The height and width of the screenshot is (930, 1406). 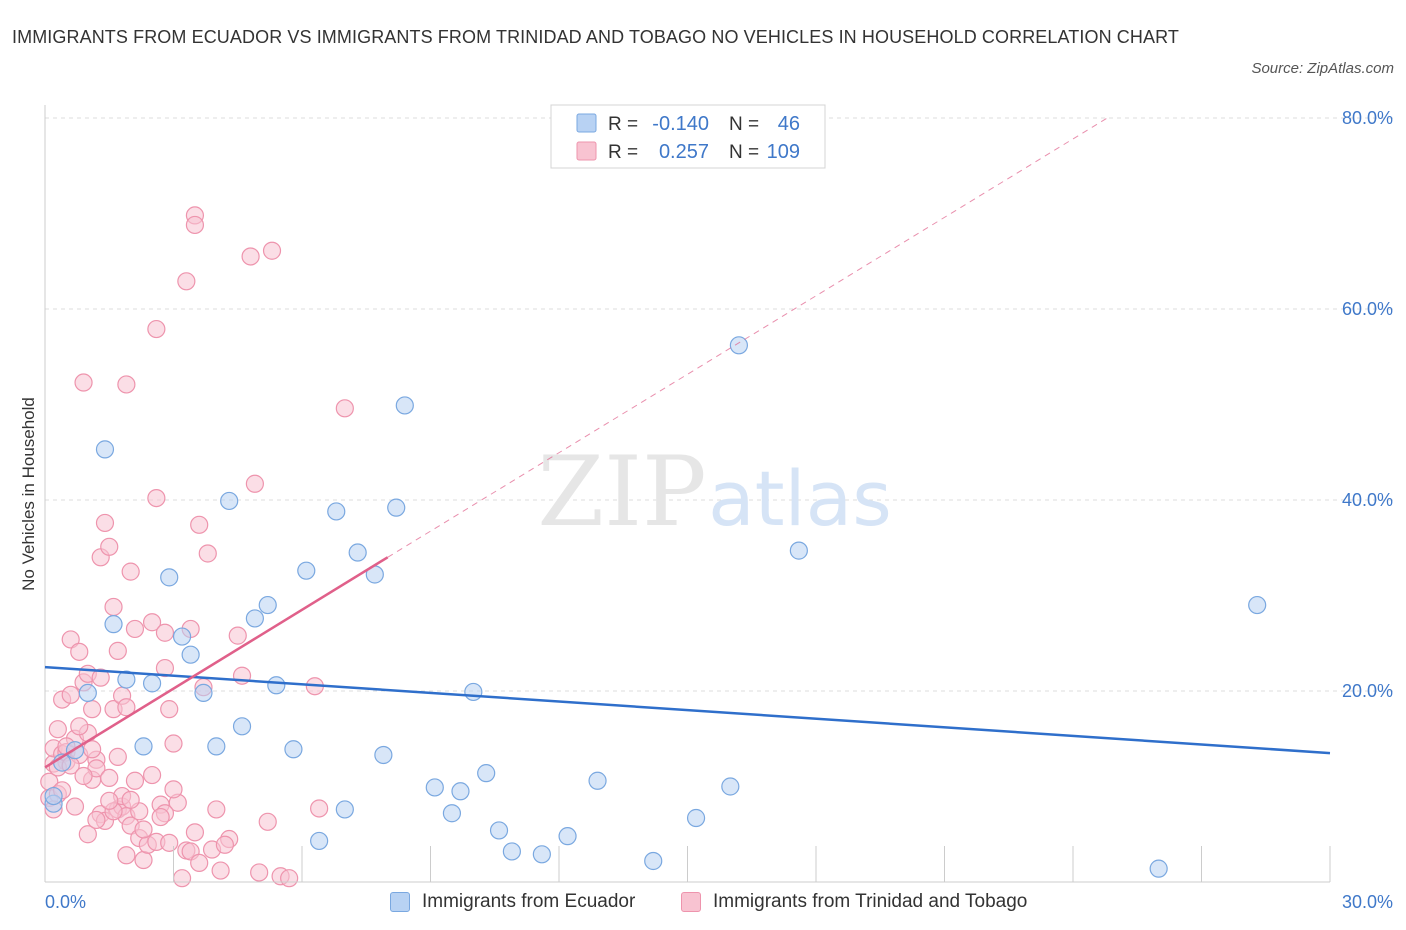 I want to click on legend-item-ecuador: Immigrants from Ecuador, so click(x=512, y=902).